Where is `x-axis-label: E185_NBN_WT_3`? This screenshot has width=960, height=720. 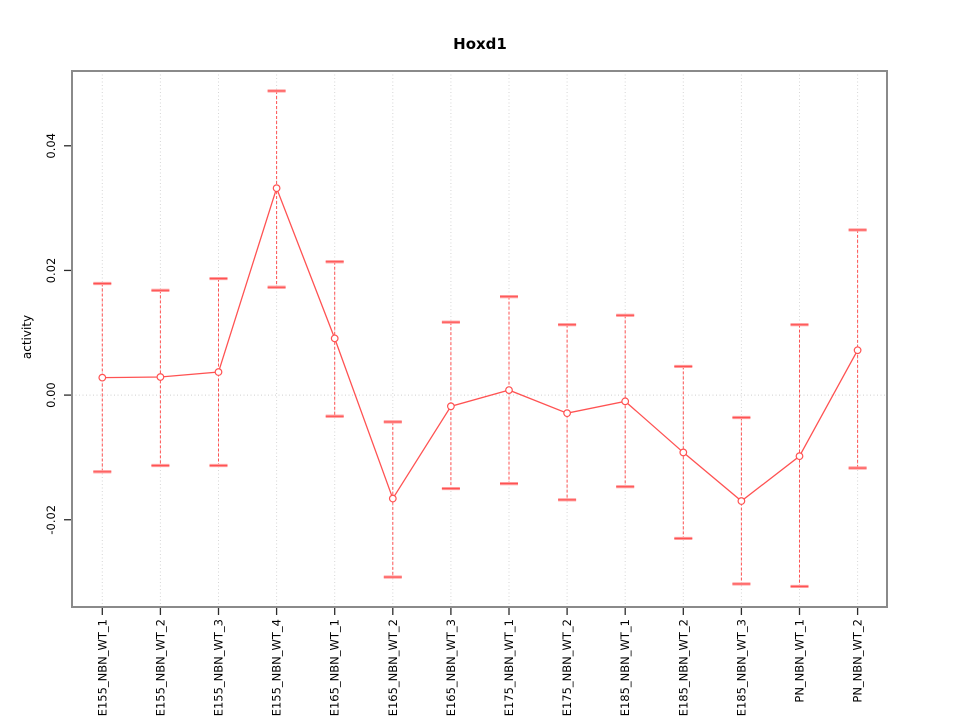 x-axis-label: E185_NBN_WT_3 is located at coordinates (741, 667).